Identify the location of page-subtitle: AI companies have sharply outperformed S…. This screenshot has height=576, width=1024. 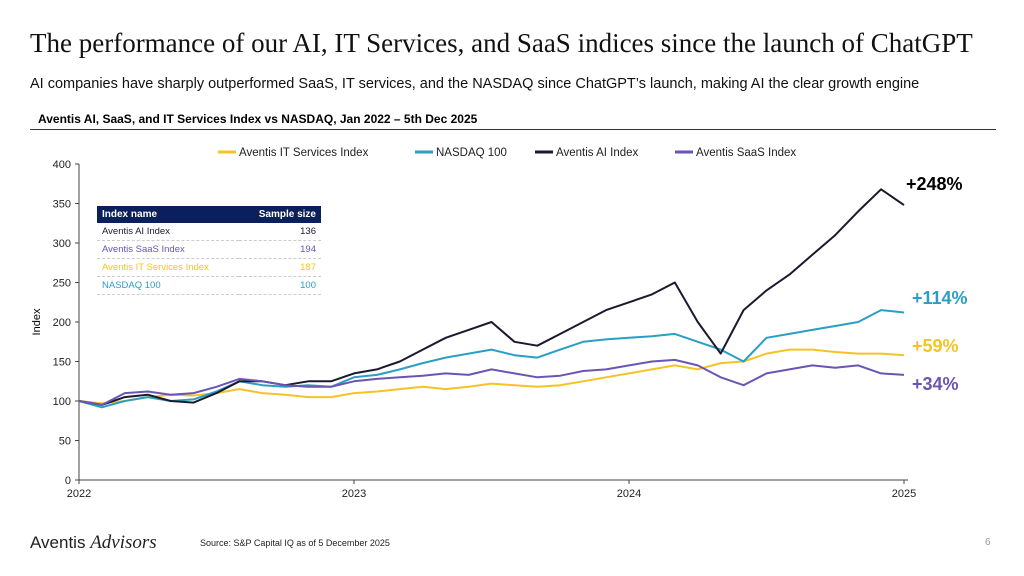
(475, 84).